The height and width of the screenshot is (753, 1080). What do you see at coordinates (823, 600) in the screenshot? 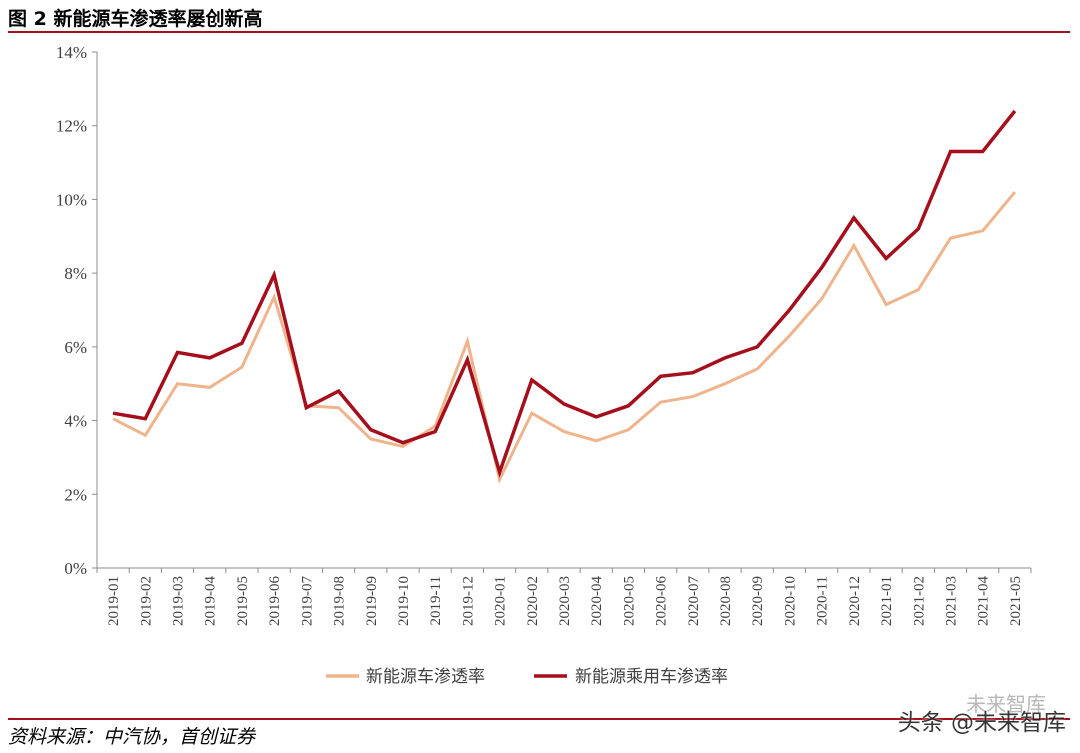
I see `x-tick-label: 2020-11` at bounding box center [823, 600].